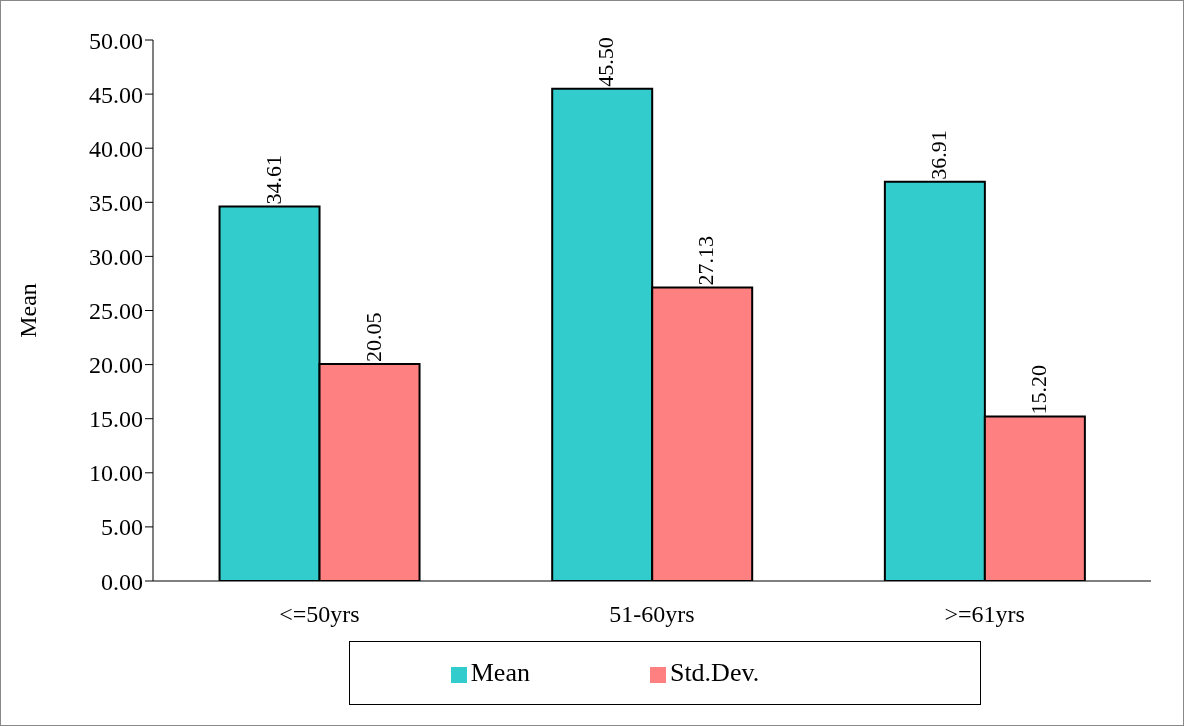  Describe the element at coordinates (116, 202) in the screenshot. I see `y-tick-label: 35.00` at that location.